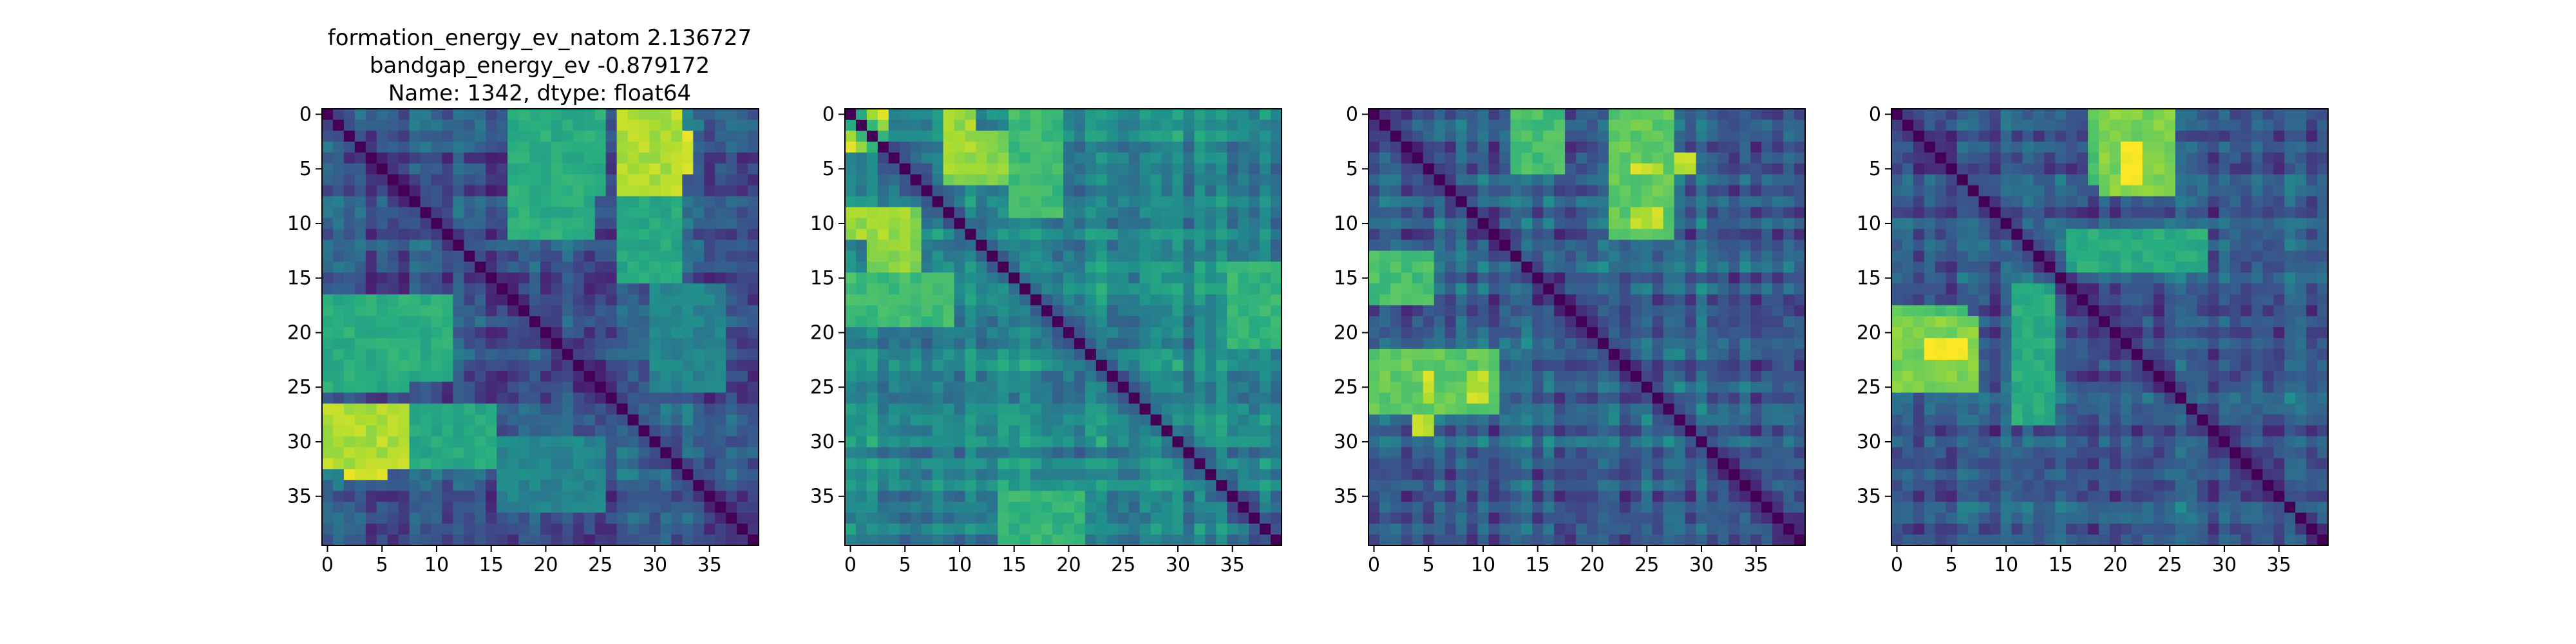 This screenshot has width=2576, height=644. I want to click on title-line-3: Name: 1342, dtype: float64, so click(539, 93).